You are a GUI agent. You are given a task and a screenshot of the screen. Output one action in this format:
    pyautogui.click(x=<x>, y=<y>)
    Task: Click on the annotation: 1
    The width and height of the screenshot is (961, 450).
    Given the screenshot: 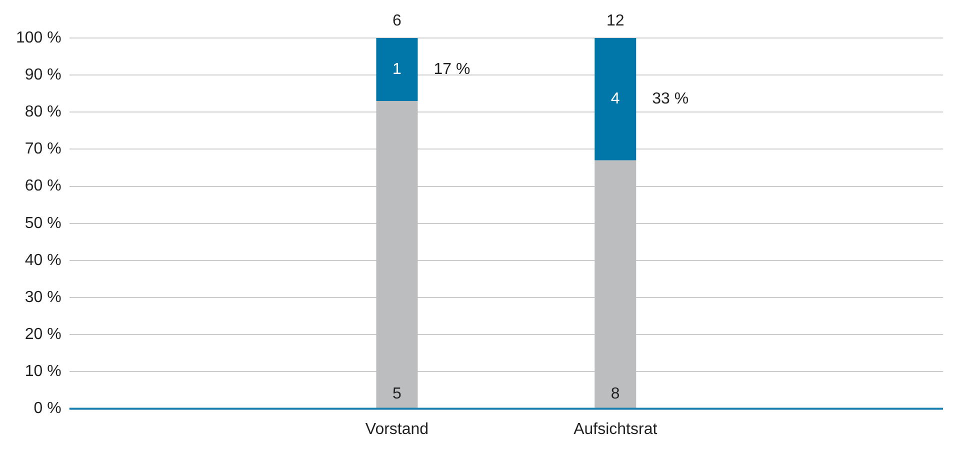 What is the action you would take?
    pyautogui.click(x=397, y=69)
    